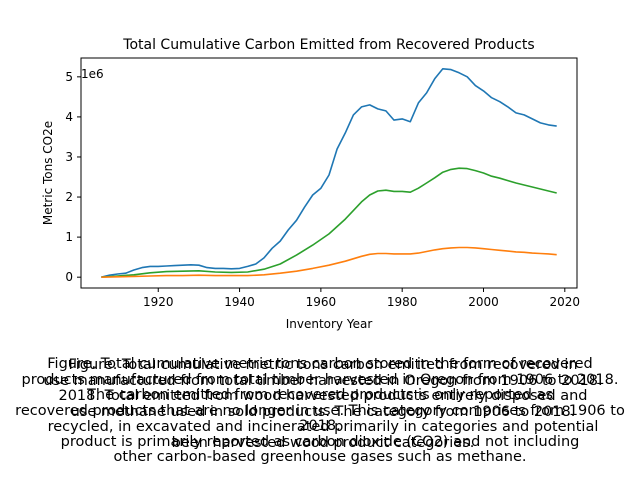 This screenshot has height=480, width=640. Describe the element at coordinates (361, 298) in the screenshot. I see `x-axis: 1920 1940 1960 1980 2000 2020` at that location.